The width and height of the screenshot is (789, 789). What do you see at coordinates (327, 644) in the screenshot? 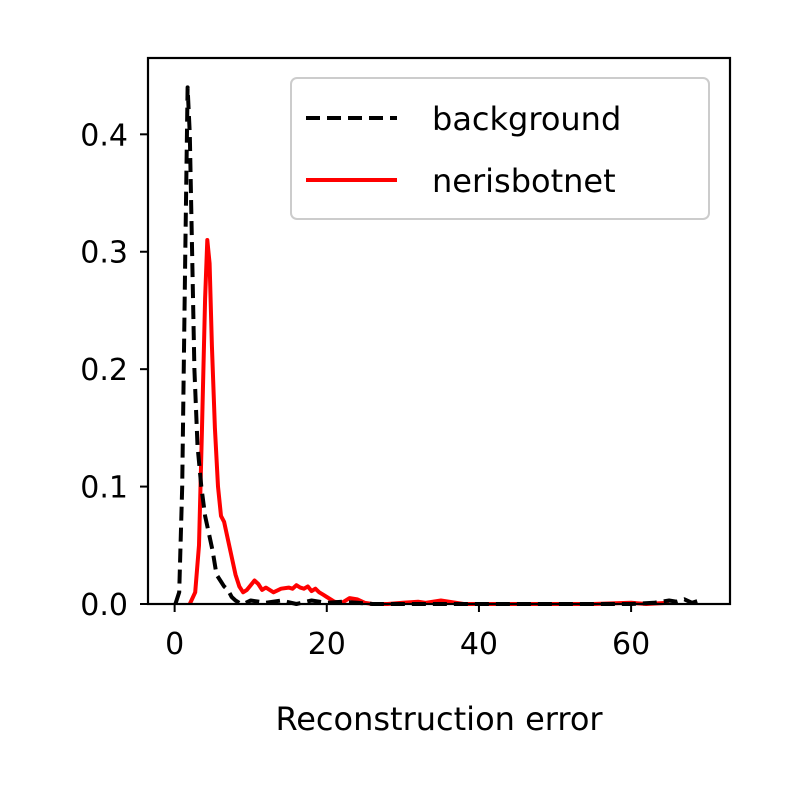
I see `x-tick-label: 20` at bounding box center [327, 644].